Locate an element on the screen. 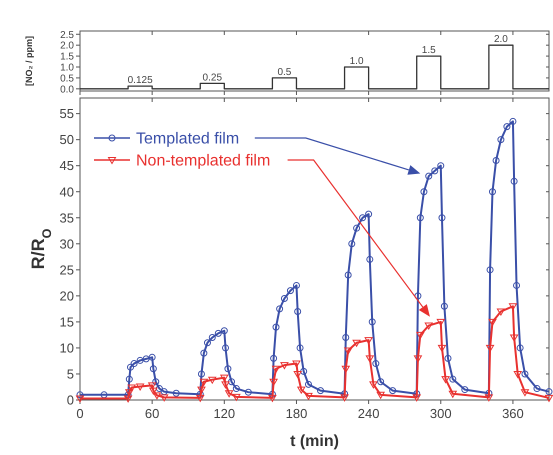 The height and width of the screenshot is (455, 553). x-axis-title: t (min) is located at coordinates (314, 441).